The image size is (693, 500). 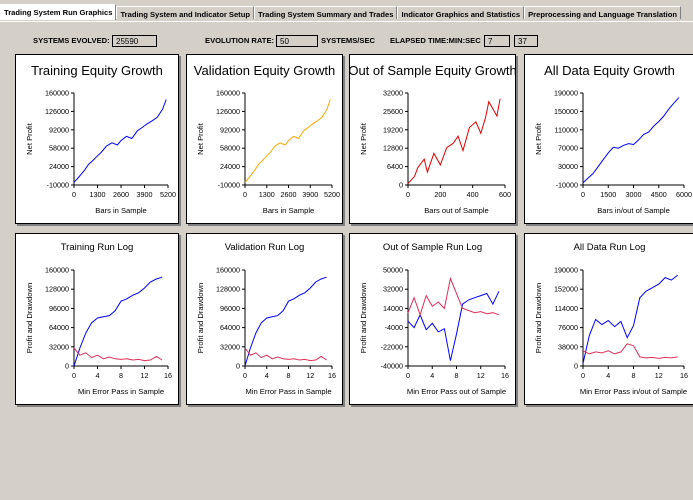 I want to click on x-tick-label: 1500, so click(x=608, y=194).